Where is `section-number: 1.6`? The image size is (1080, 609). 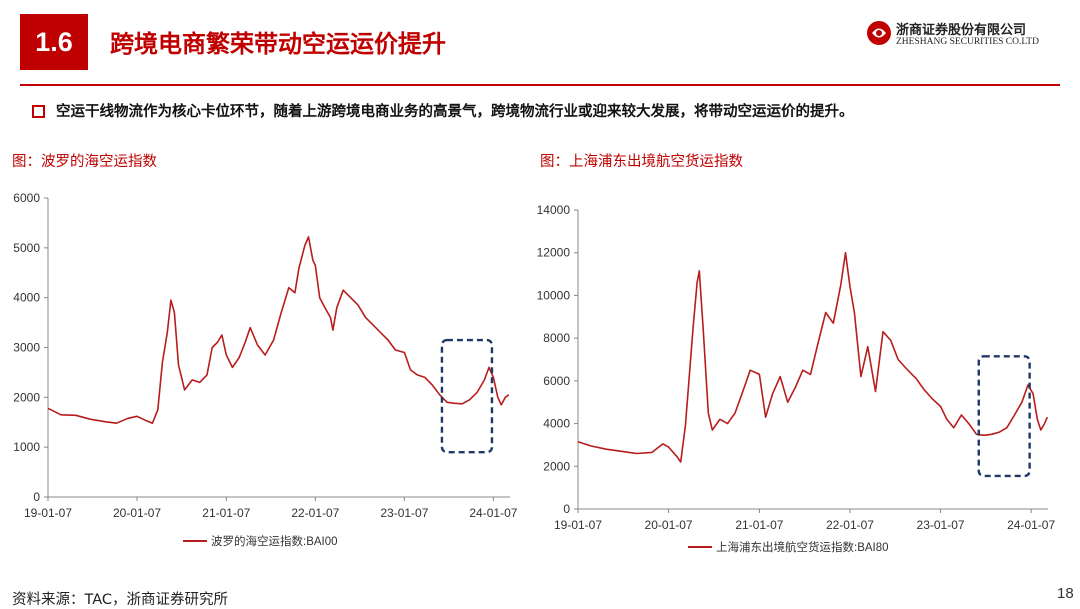
section-number: 1.6 is located at coordinates (54, 41).